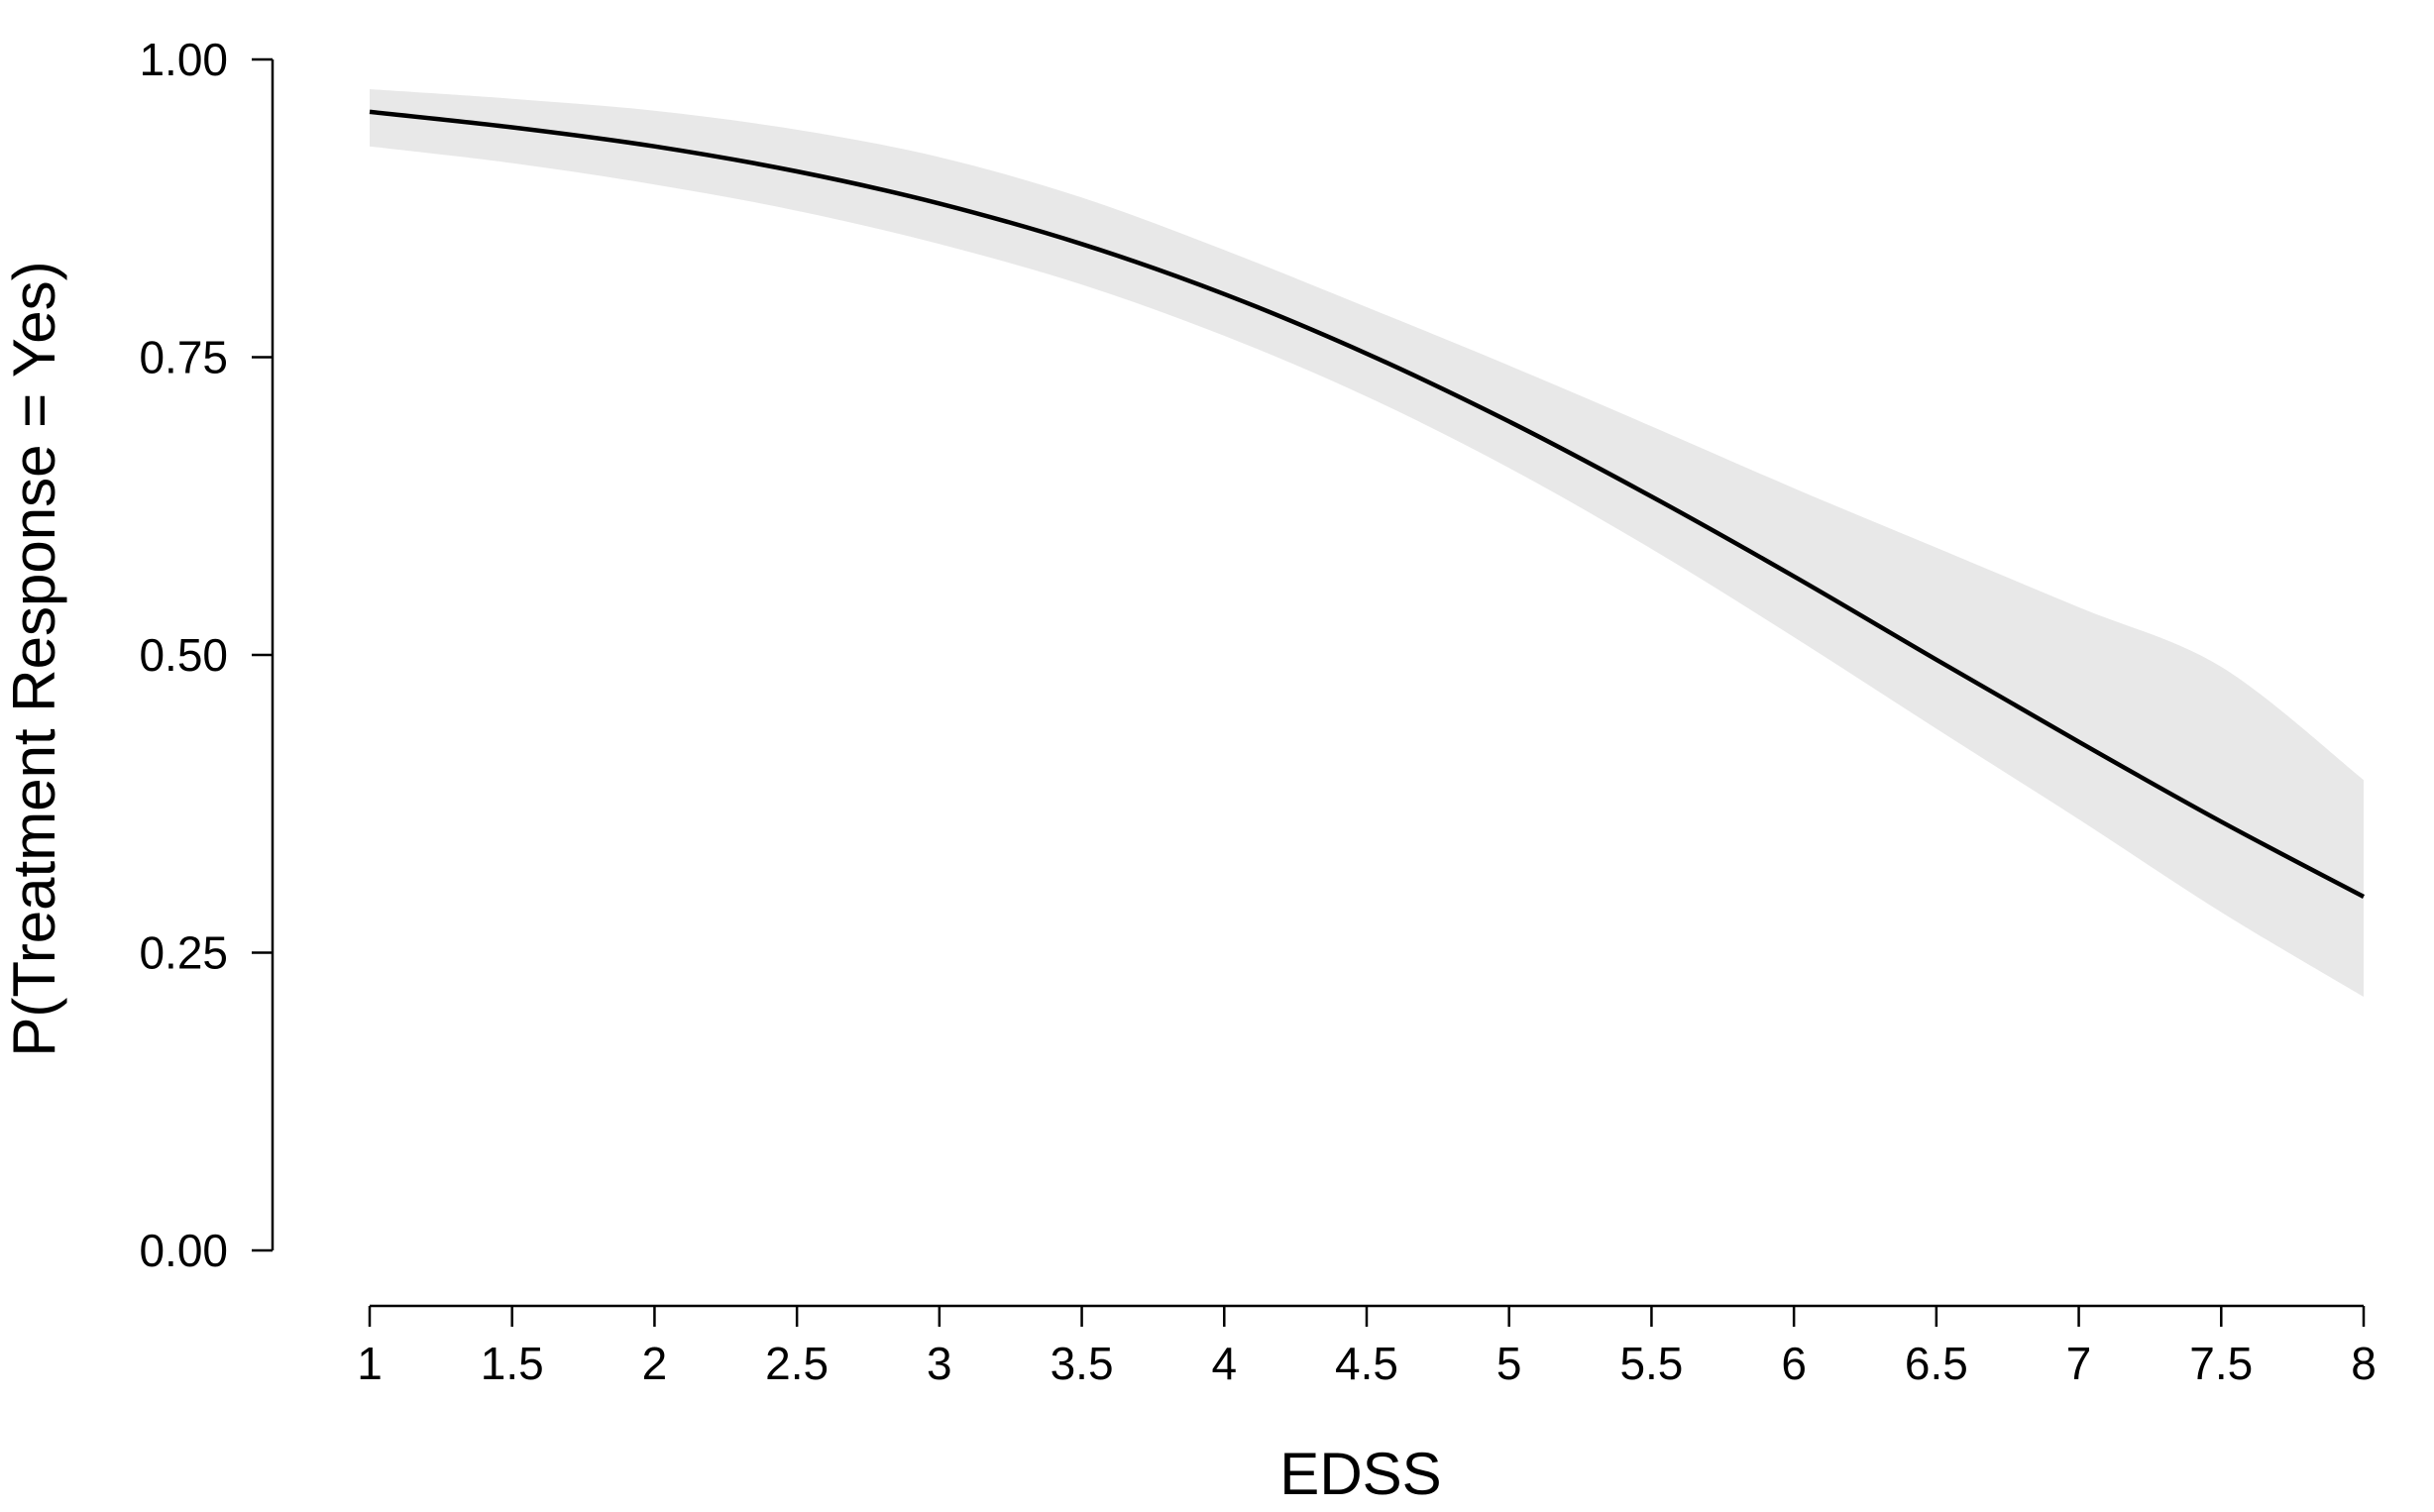 The image size is (2434, 1512). What do you see at coordinates (655, 1363) in the screenshot?
I see `x-tick-label: 2` at bounding box center [655, 1363].